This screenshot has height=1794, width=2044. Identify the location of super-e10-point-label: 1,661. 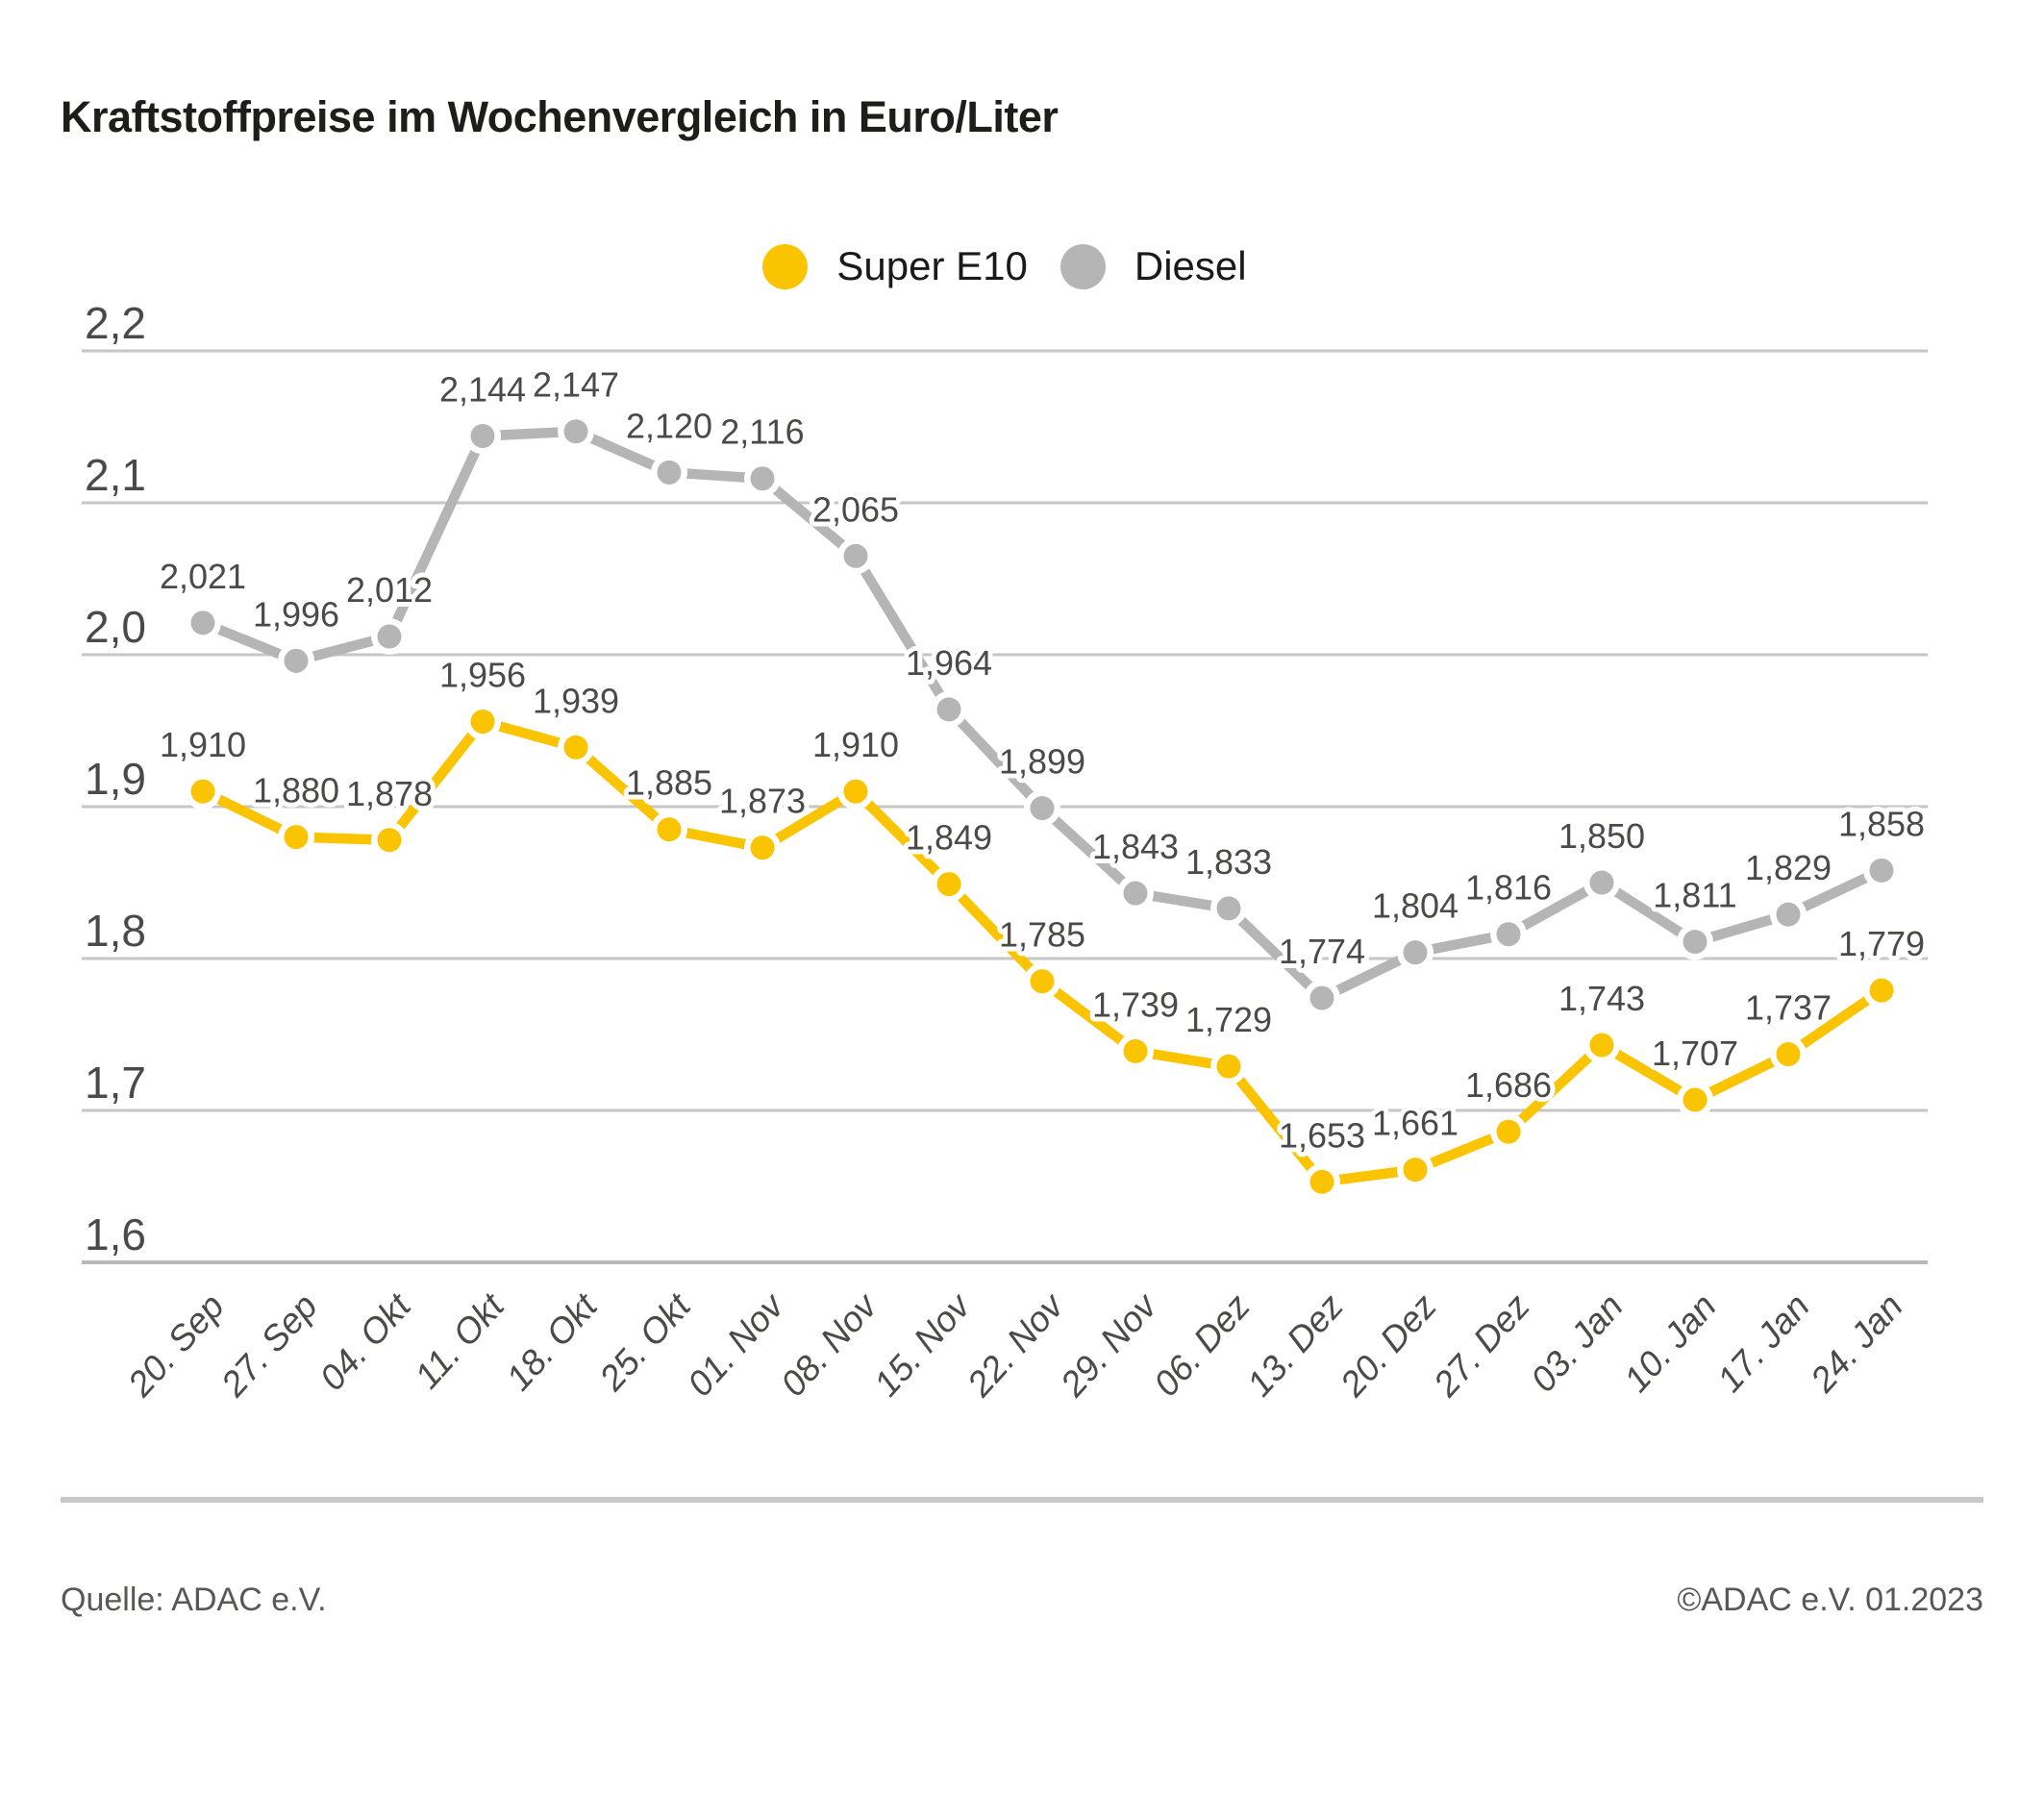
(1415, 1123).